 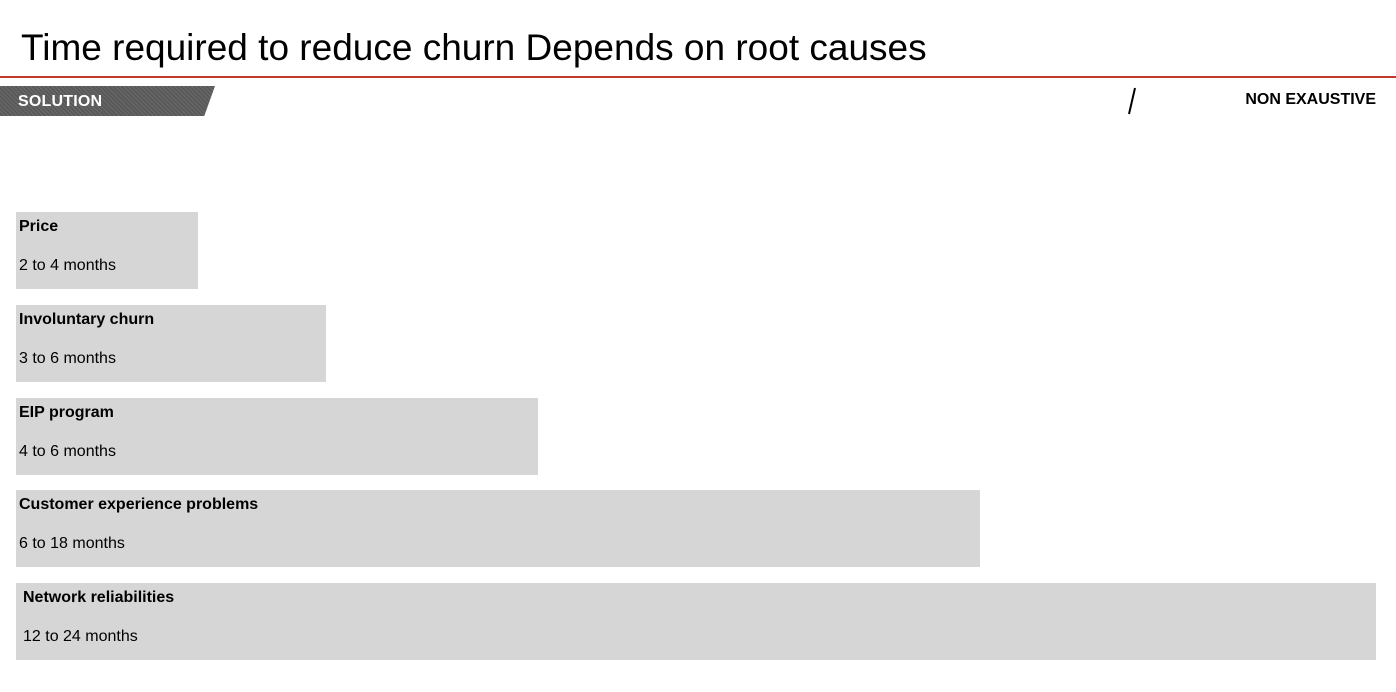 What do you see at coordinates (107, 101) in the screenshot?
I see `section-tag: SOLUTION` at bounding box center [107, 101].